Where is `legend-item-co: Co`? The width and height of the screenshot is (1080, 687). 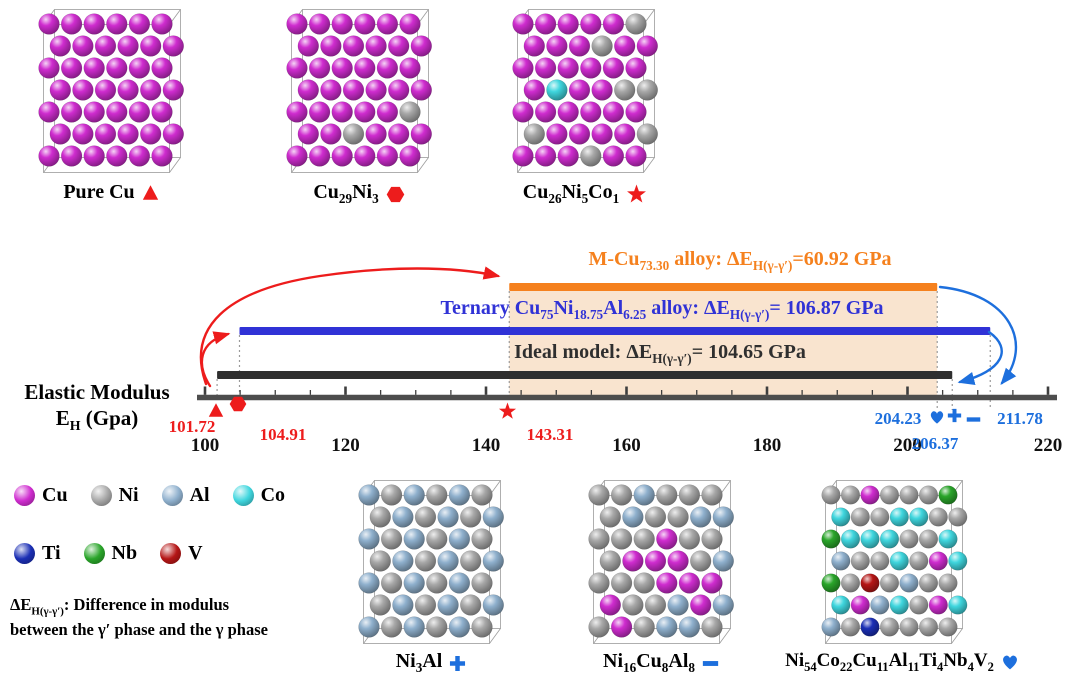
legend-item-co: Co is located at coordinates (259, 495).